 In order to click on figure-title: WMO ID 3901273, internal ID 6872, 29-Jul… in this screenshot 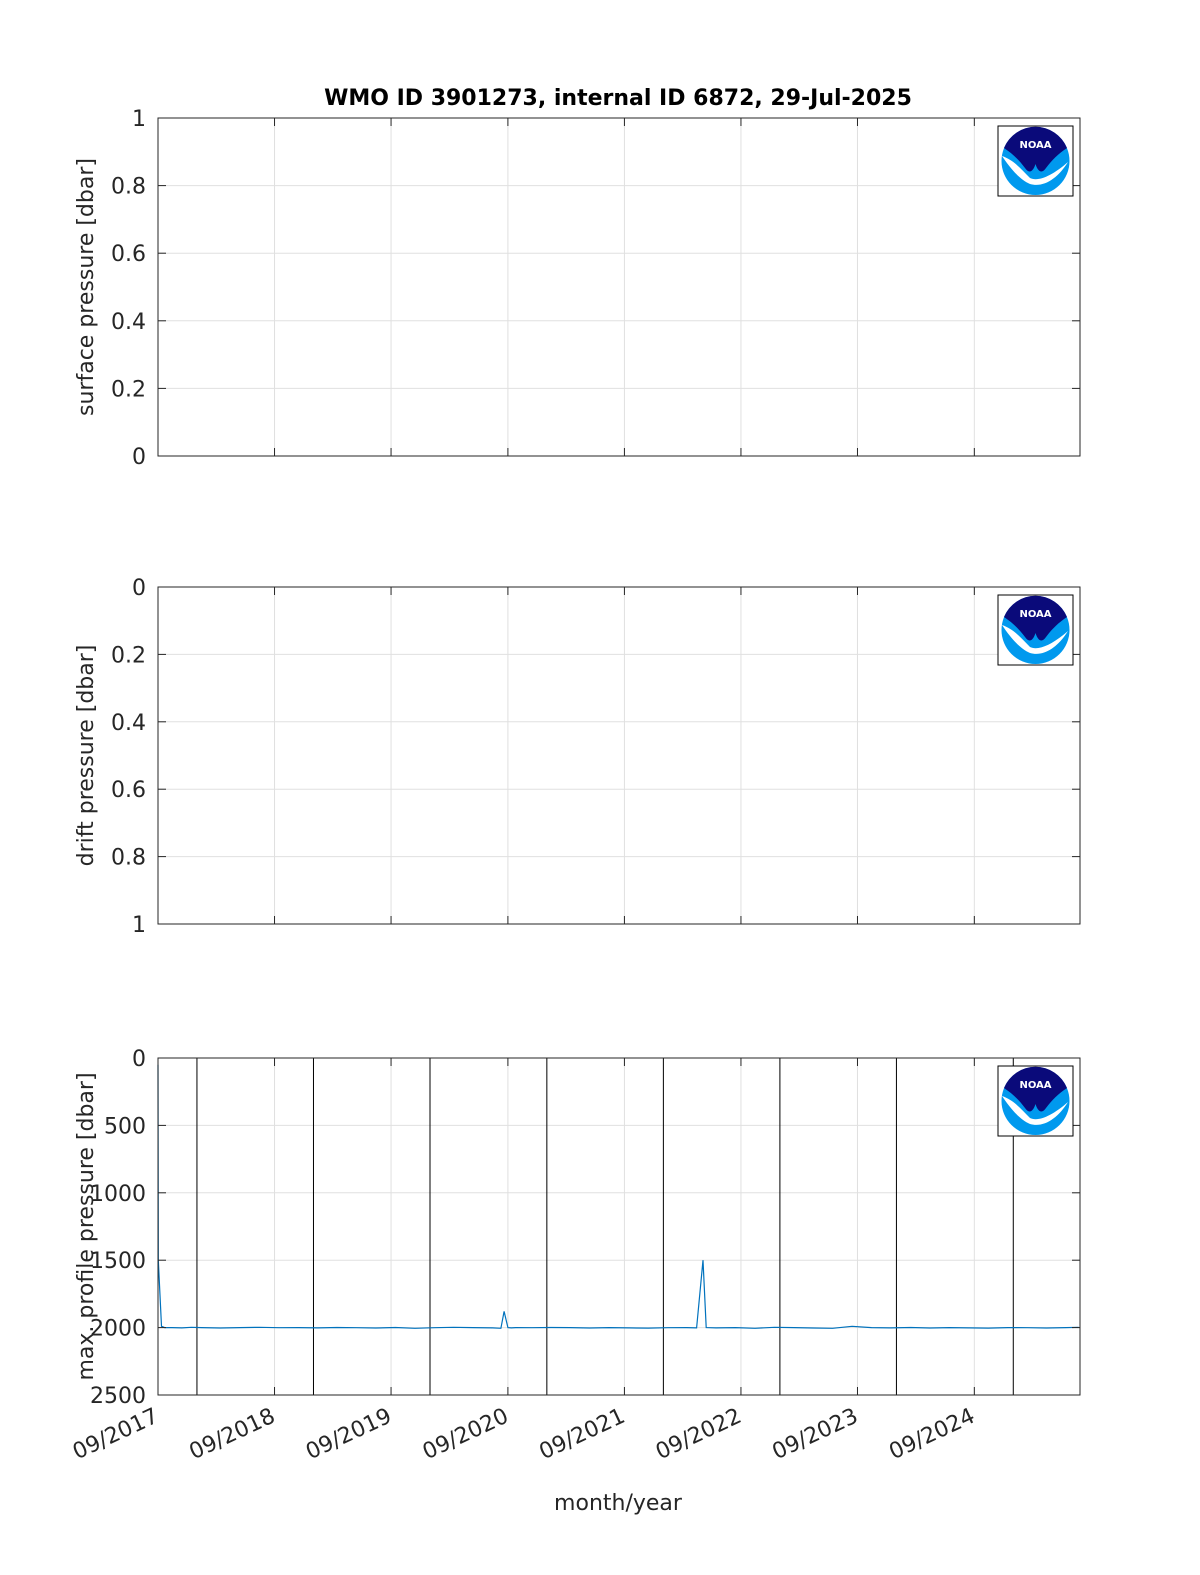, I will do `click(618, 98)`.